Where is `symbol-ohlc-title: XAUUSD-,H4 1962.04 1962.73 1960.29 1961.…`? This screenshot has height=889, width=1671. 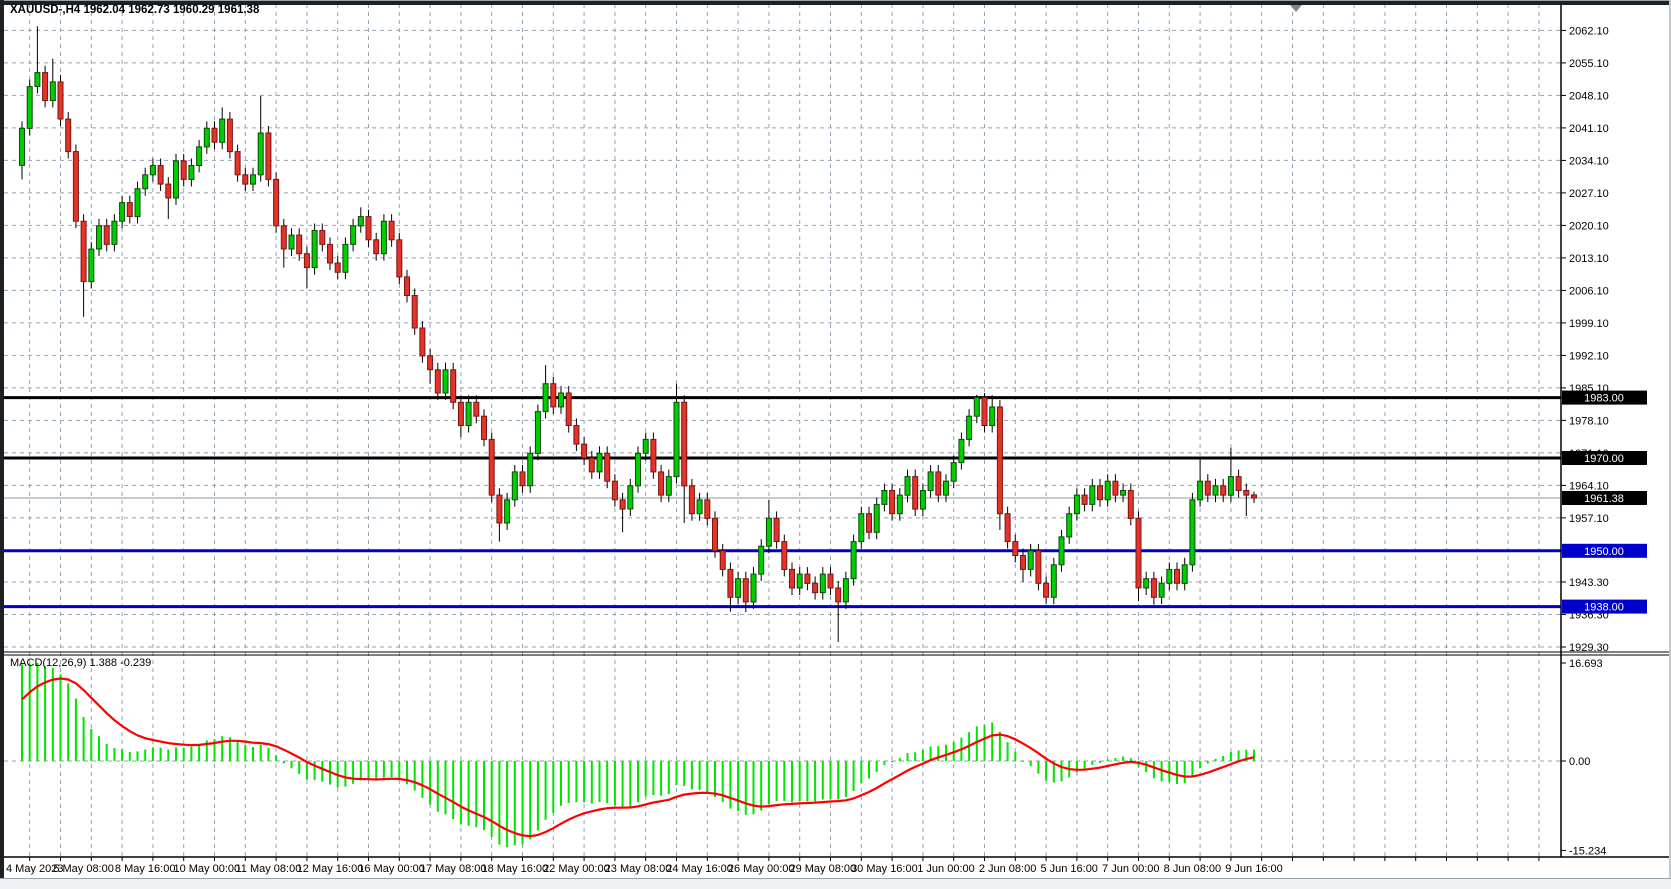
symbol-ohlc-title: XAUUSD-,H4 1962.04 1962.73 1960.29 1961.… is located at coordinates (135, 10).